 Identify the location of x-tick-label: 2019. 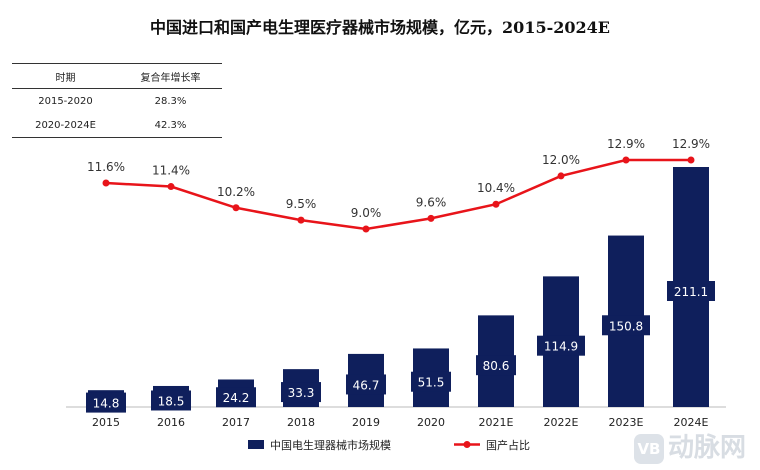
(366, 422).